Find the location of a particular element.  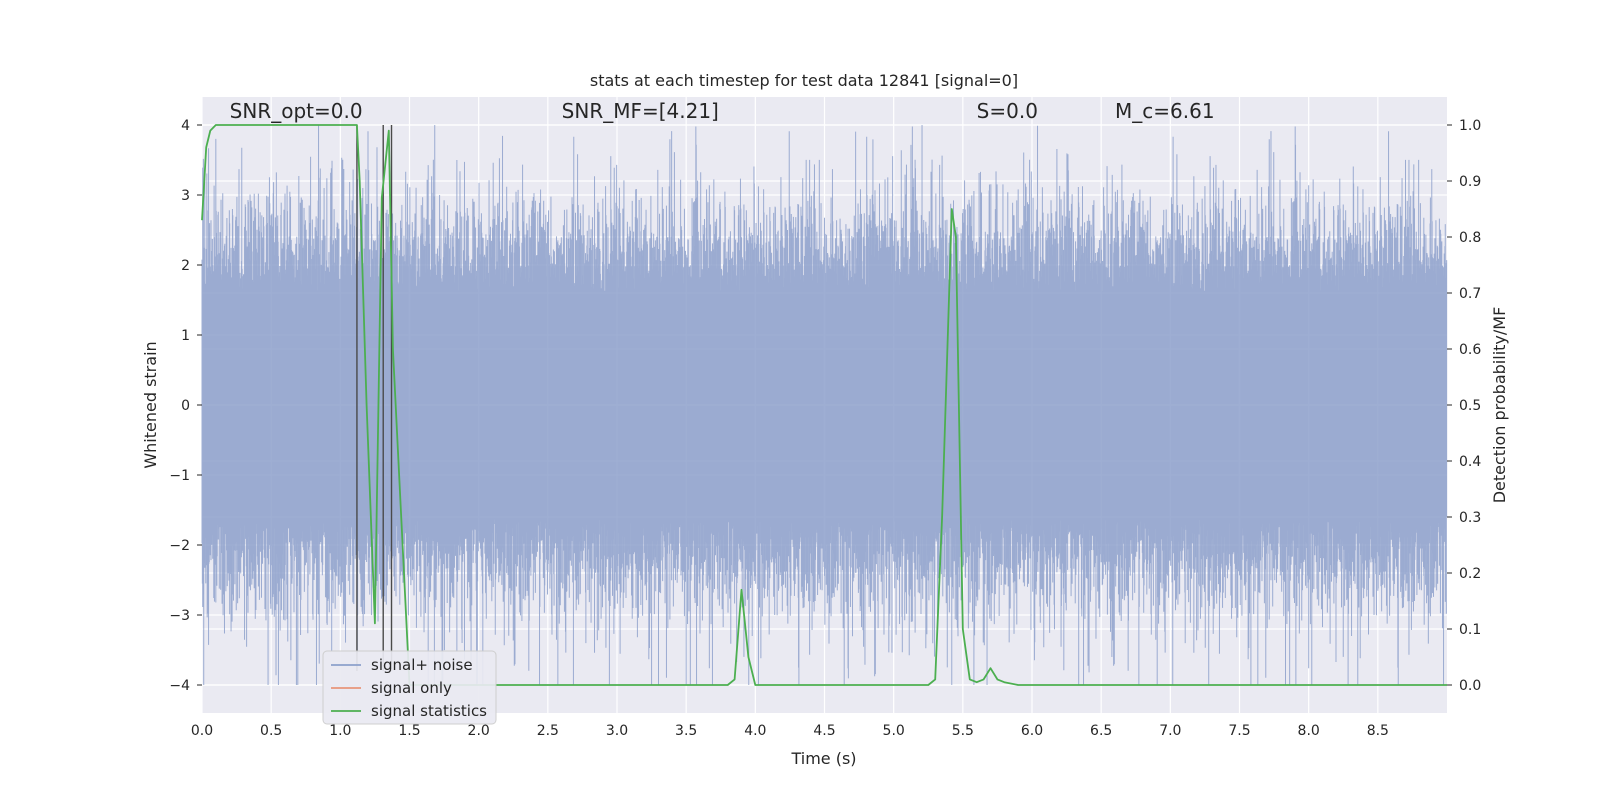

y-tick-label: −4 is located at coordinates (179, 686).